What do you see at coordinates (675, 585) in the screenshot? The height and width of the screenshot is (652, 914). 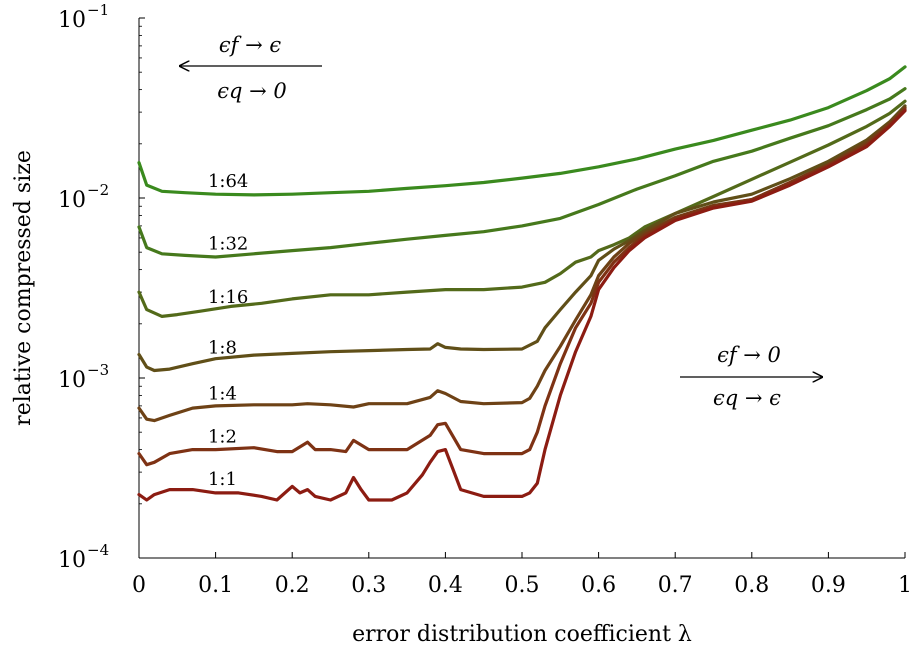 I see `x-tick-label: 0.7` at bounding box center [675, 585].